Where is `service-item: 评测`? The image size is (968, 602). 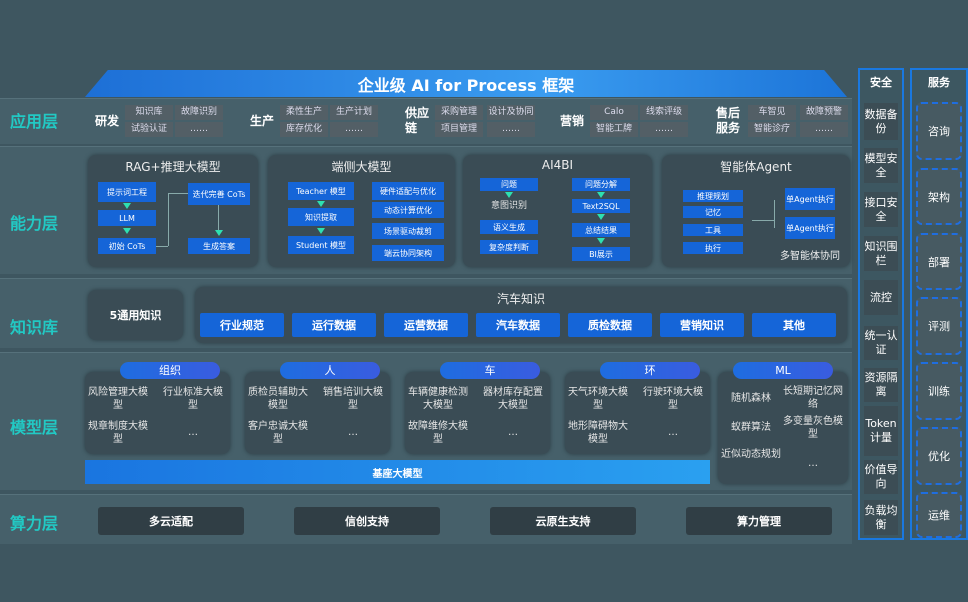 service-item: 评测 is located at coordinates (939, 326).